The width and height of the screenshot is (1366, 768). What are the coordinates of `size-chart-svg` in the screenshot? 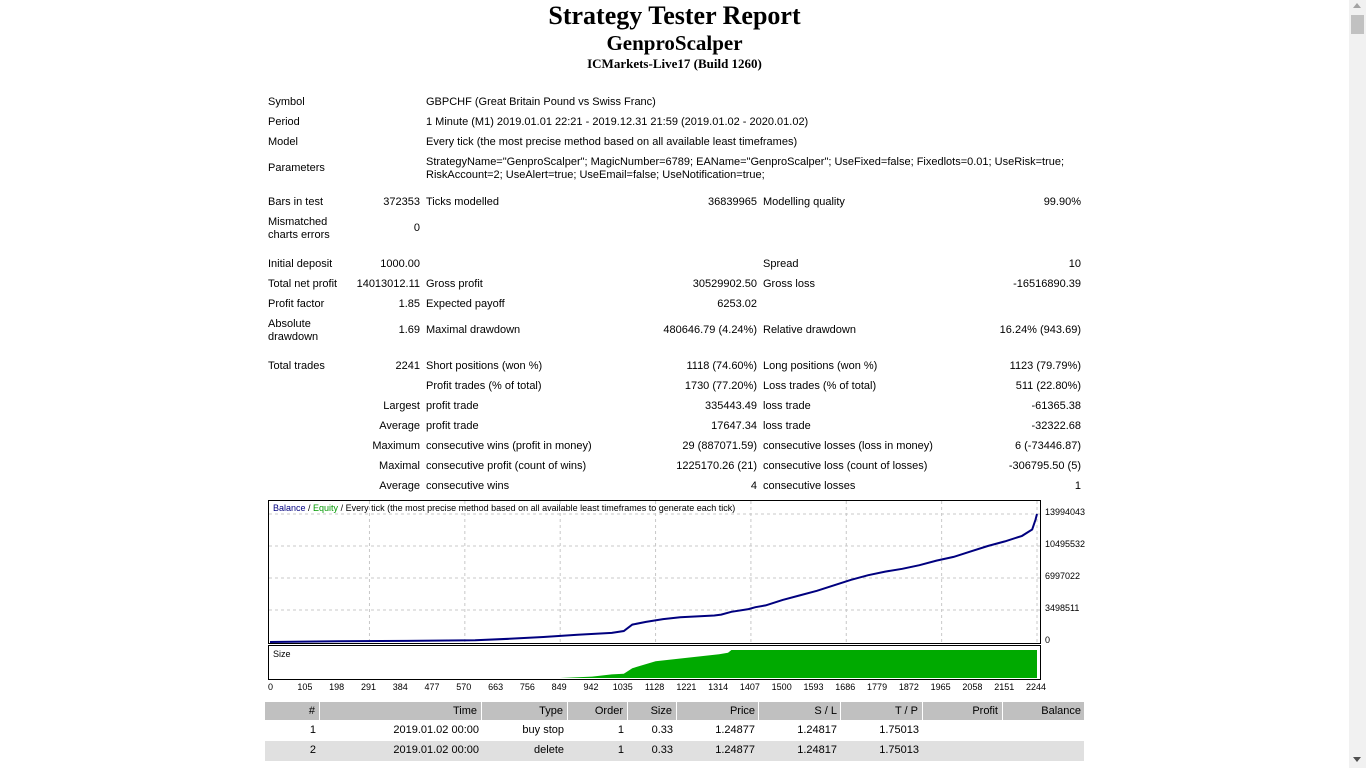 It's located at (653, 664).